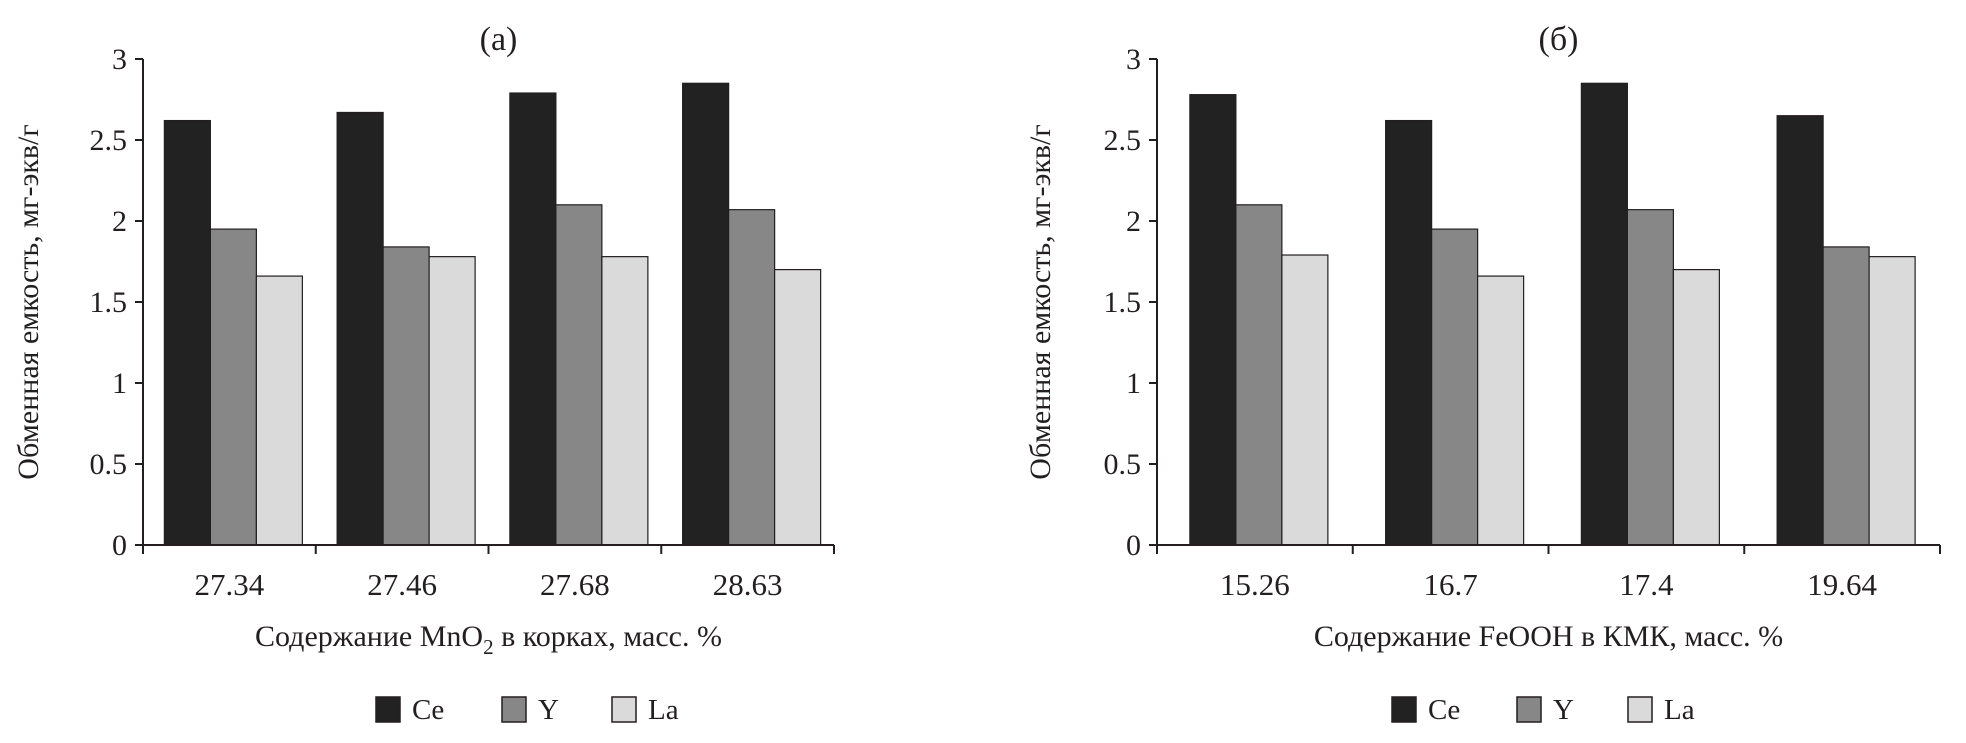  I want to click on x-tick-label: 28.63, so click(748, 584).